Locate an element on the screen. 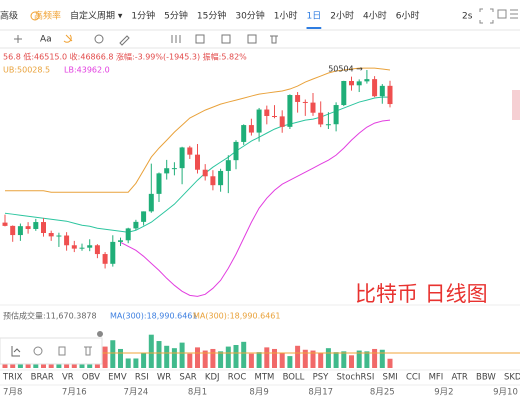  x-tick-label: 8月25 is located at coordinates (382, 393).